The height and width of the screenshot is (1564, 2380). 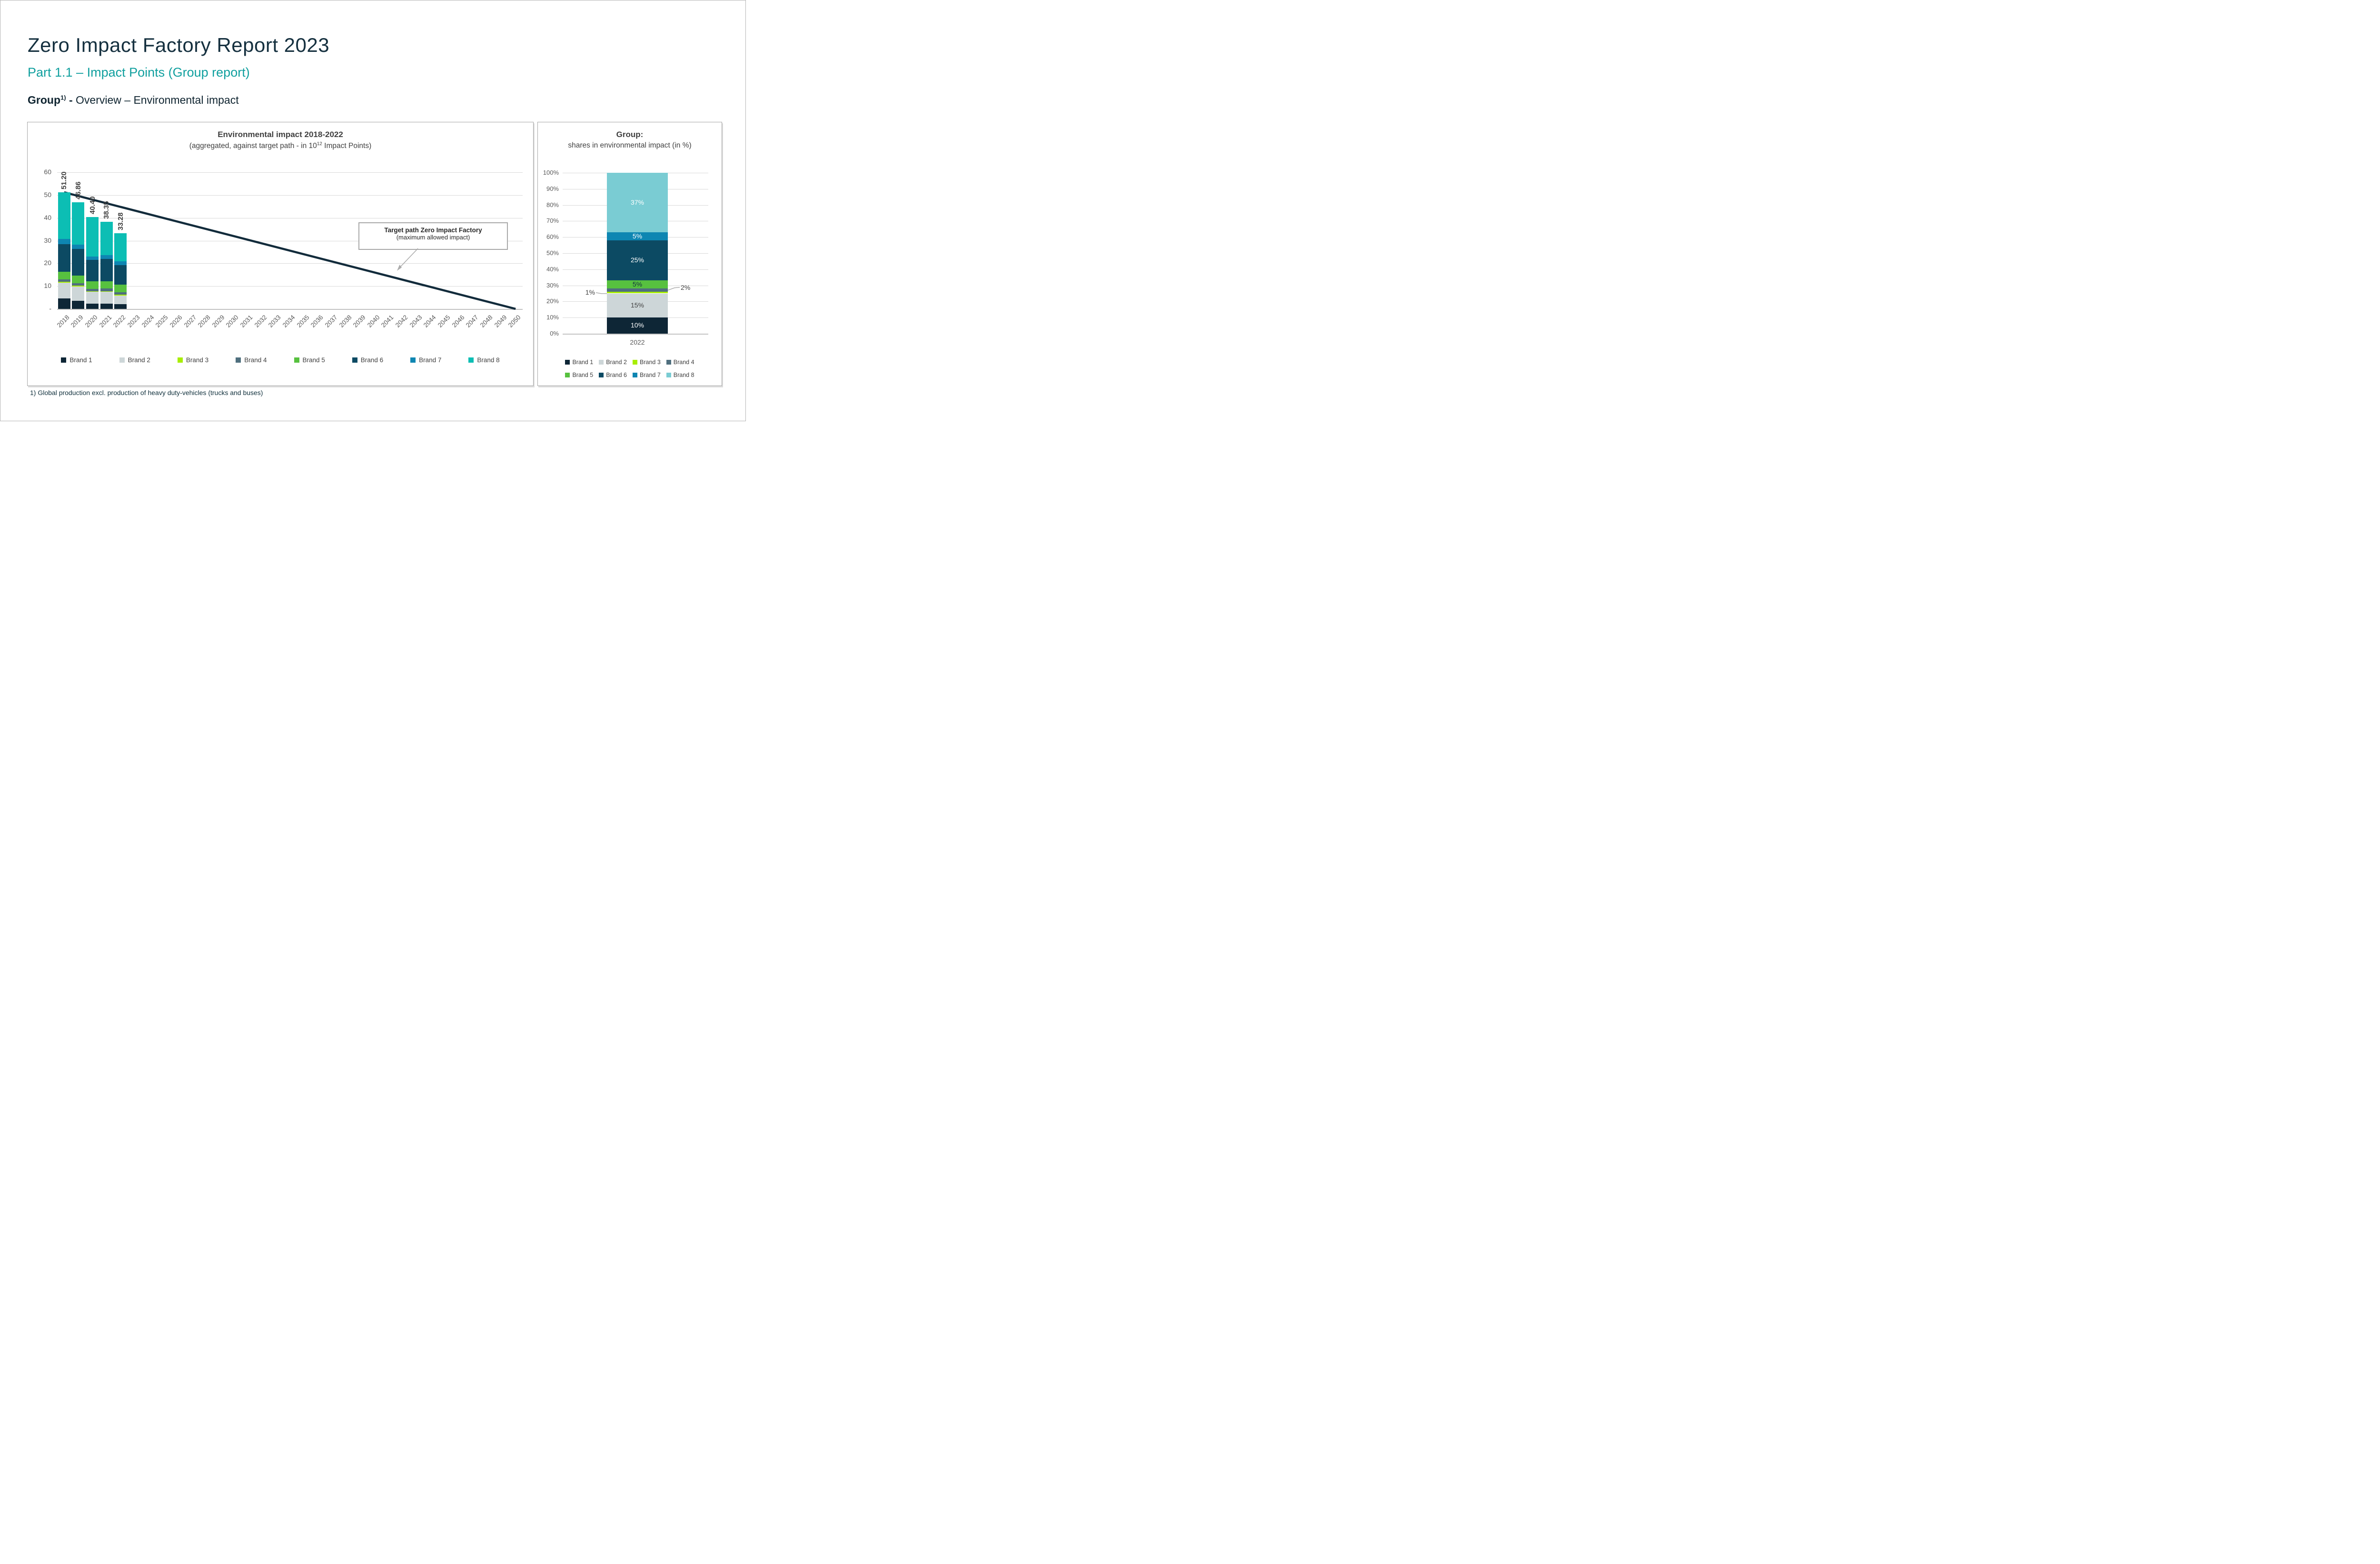 What do you see at coordinates (92, 237) in the screenshot?
I see `bar-segment-brand-8-2020` at bounding box center [92, 237].